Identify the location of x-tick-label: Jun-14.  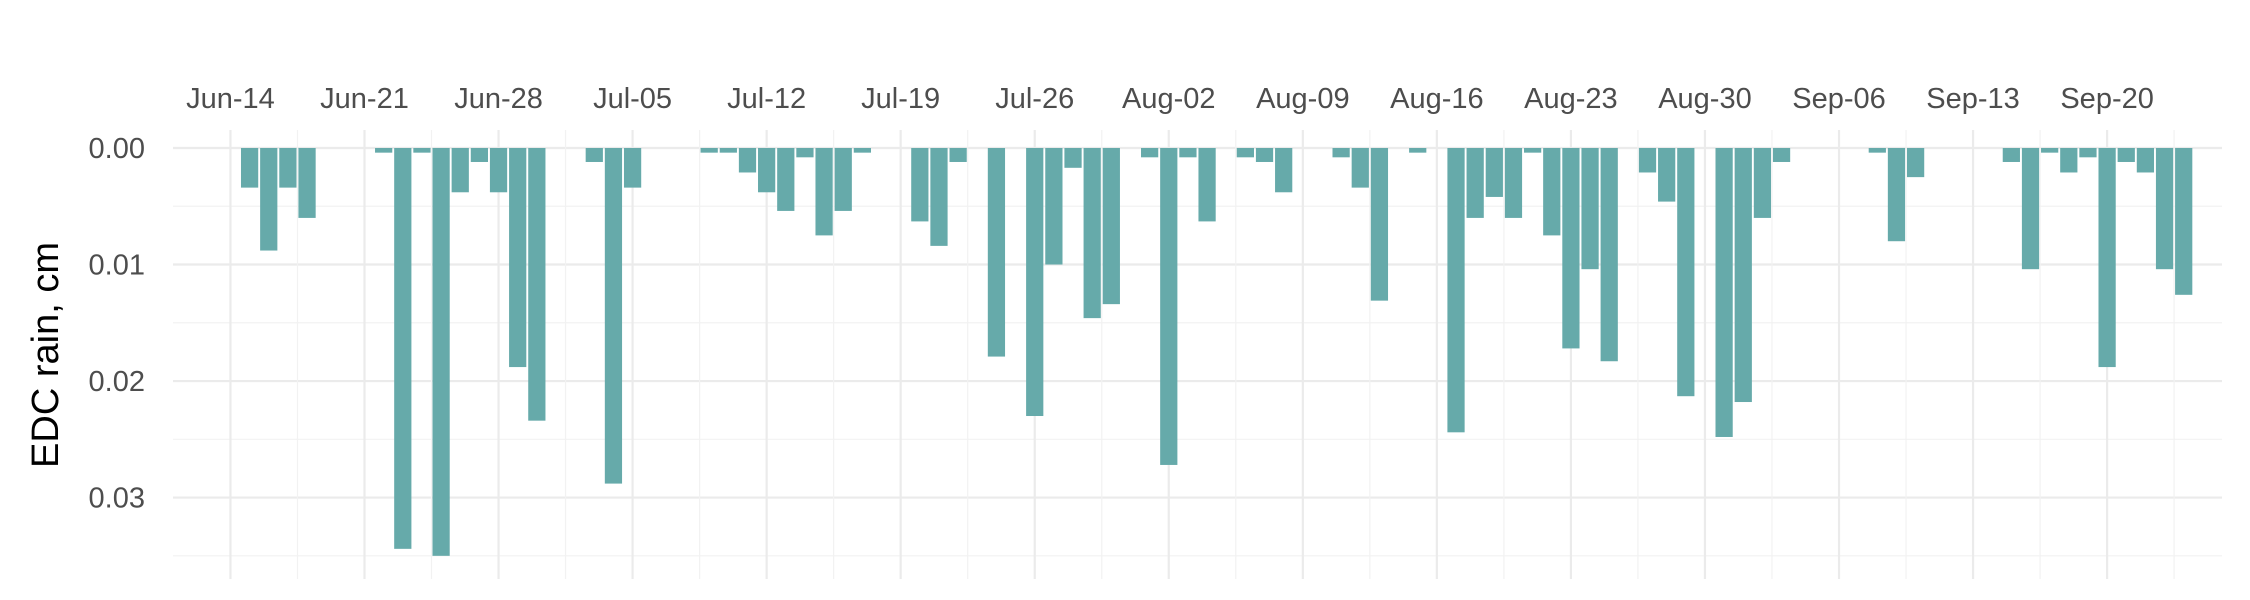
(230, 99).